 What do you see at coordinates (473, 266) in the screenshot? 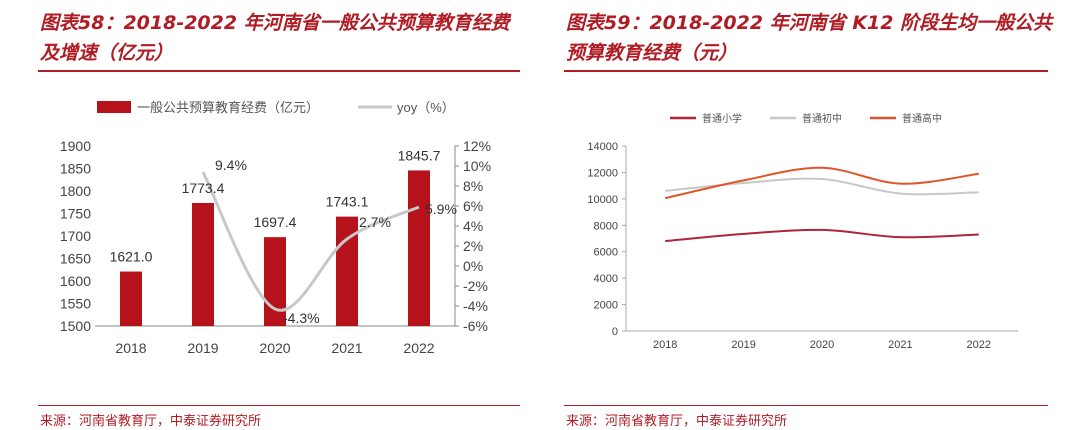
I see `y2-tick-label: 0%` at bounding box center [473, 266].